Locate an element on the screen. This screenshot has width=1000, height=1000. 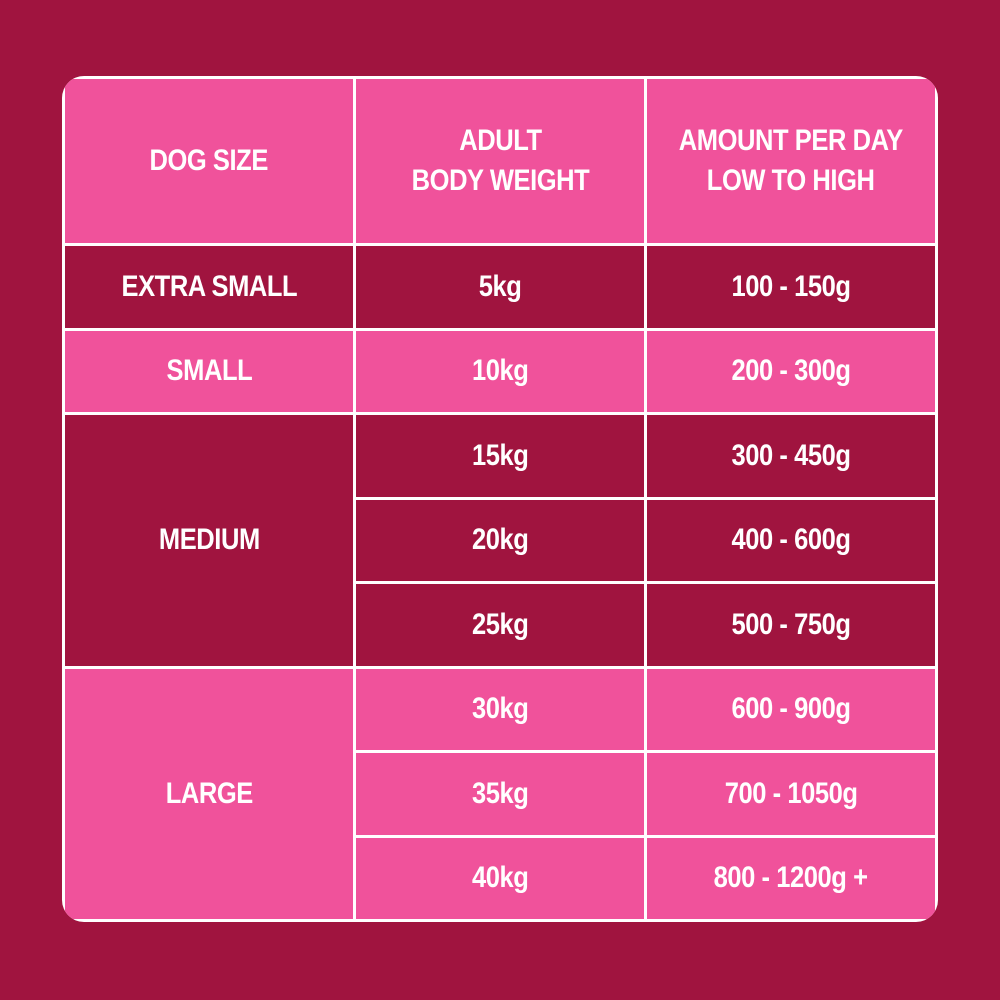
amount-cell: 100 - 150g is located at coordinates (791, 287).